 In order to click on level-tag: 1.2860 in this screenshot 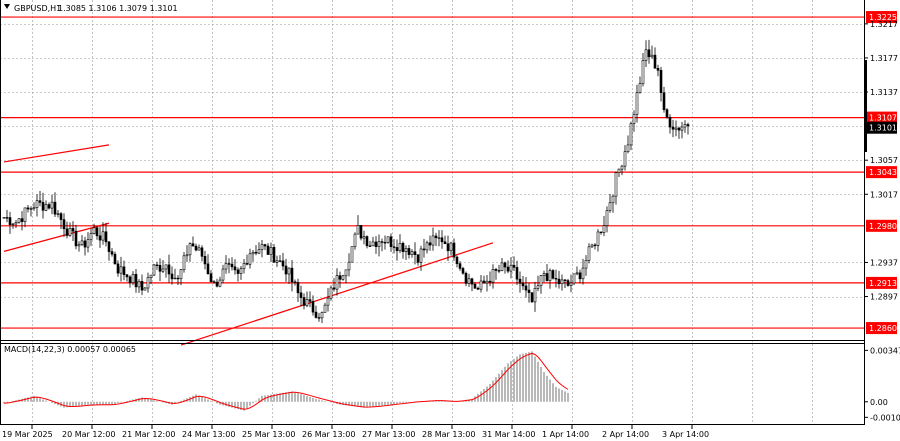, I will do `click(881, 328)`.